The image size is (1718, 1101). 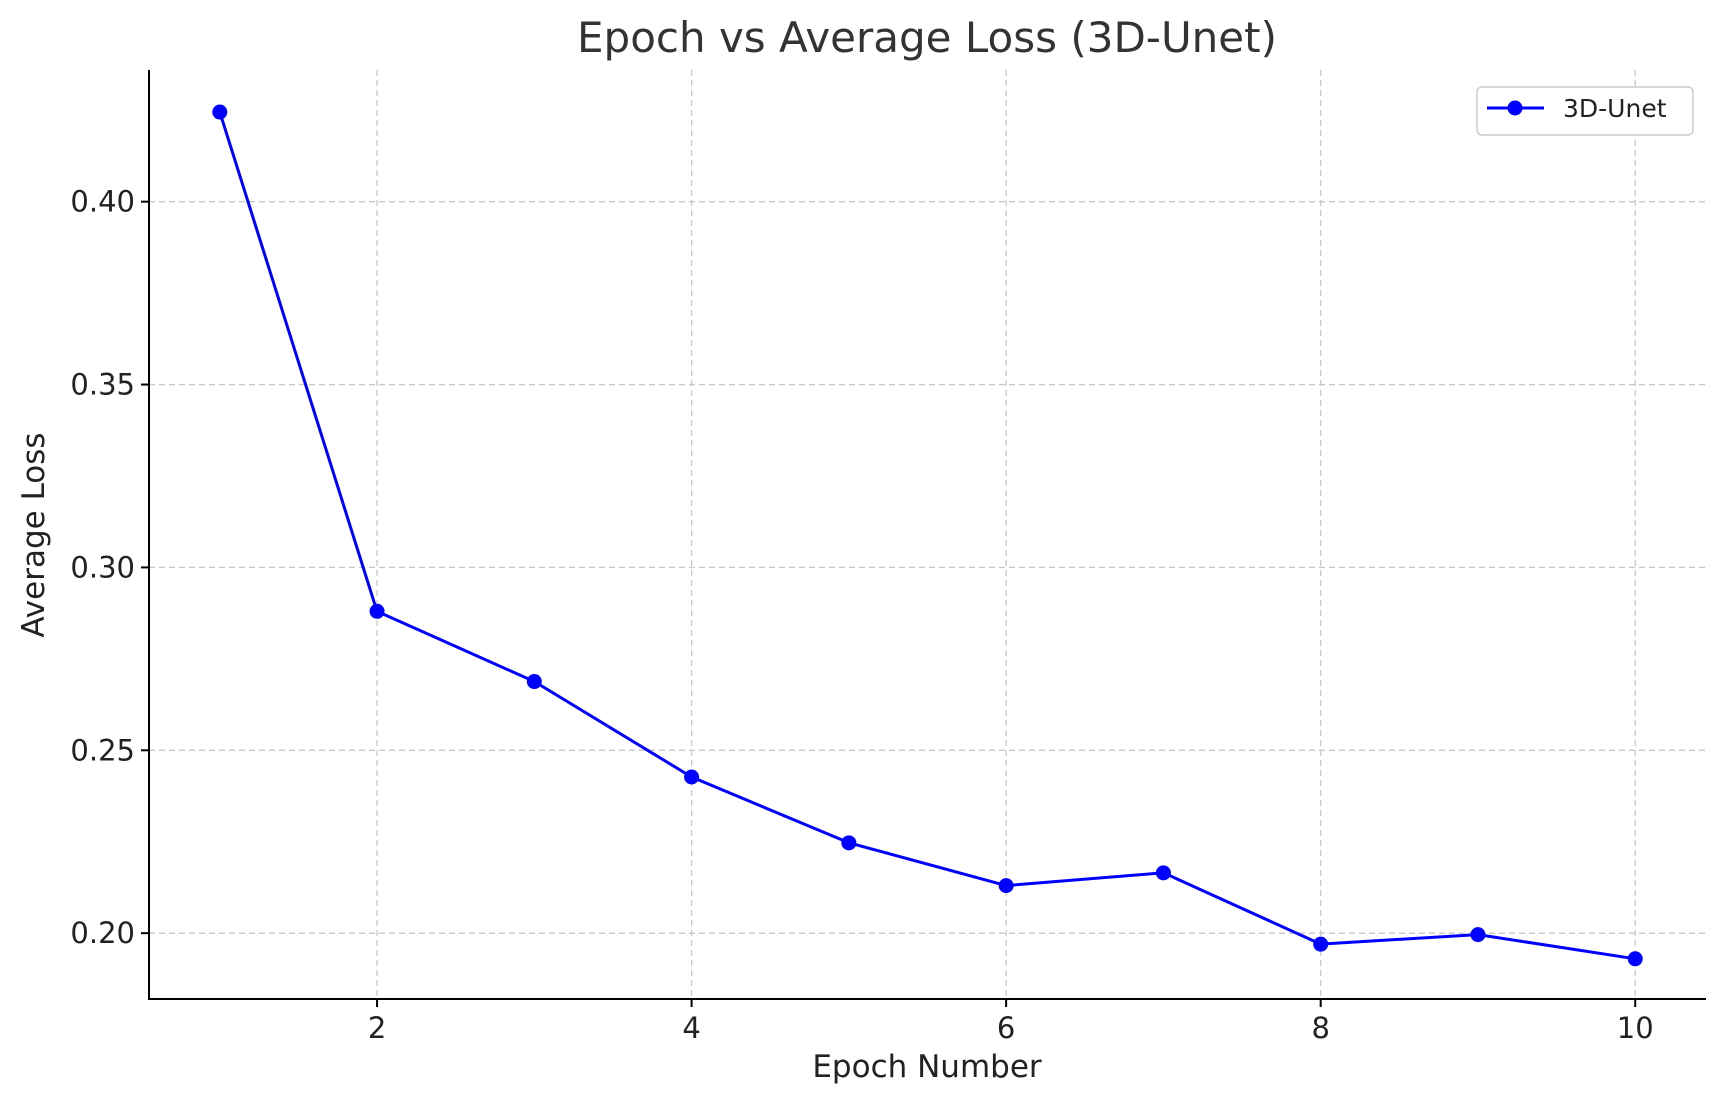 What do you see at coordinates (102, 750) in the screenshot?
I see `y-tick-label: 0.25` at bounding box center [102, 750].